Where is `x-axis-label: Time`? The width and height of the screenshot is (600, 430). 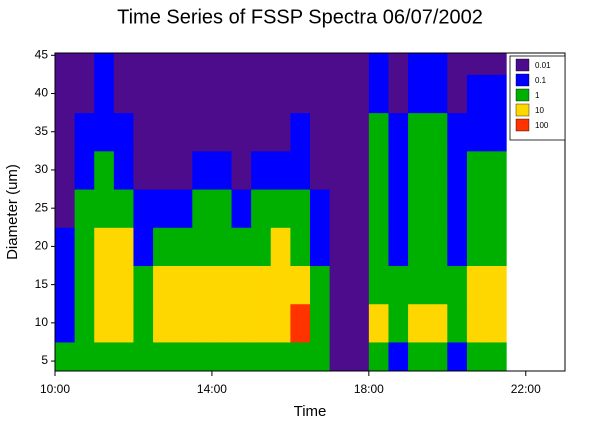
x-axis-label: Time is located at coordinates (310, 411).